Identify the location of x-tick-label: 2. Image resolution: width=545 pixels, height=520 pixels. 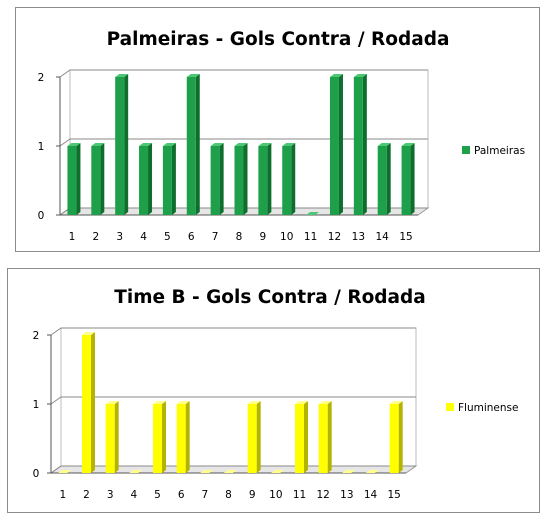
(86, 495).